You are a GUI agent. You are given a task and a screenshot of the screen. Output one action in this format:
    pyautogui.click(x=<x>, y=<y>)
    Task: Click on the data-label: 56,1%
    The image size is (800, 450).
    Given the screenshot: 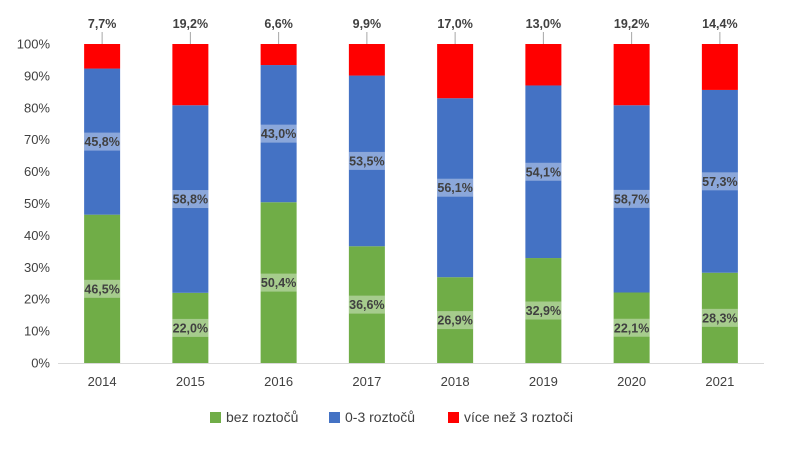 What is the action you would take?
    pyautogui.click(x=454, y=188)
    